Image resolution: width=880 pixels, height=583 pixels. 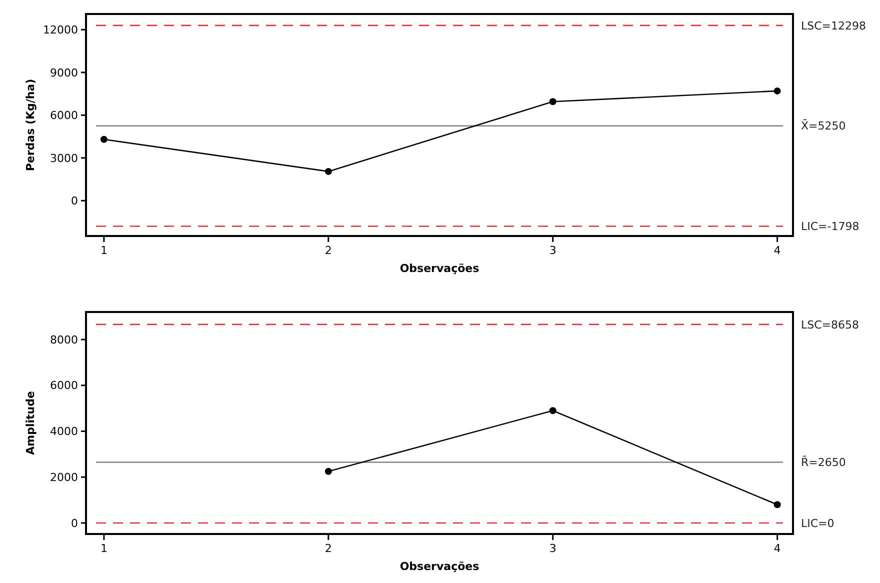 What do you see at coordinates (64, 339) in the screenshot?
I see `y-tick-label: 8000` at bounding box center [64, 339].